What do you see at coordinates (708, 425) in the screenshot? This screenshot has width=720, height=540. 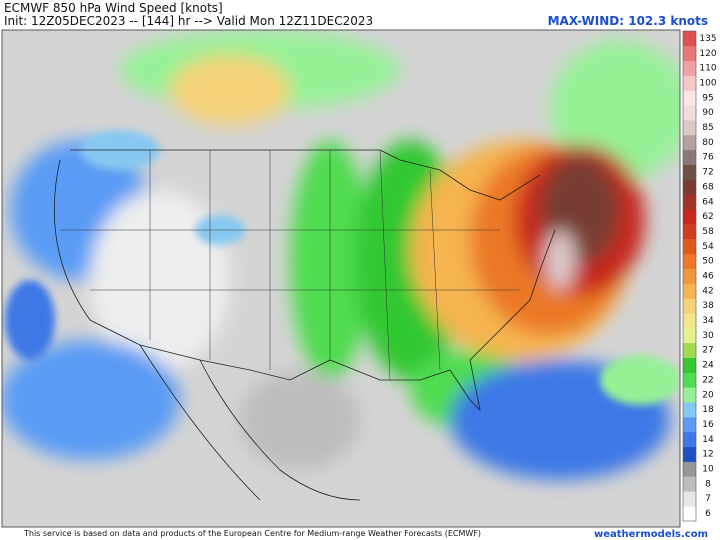 I see `colorbar-label: 16` at bounding box center [708, 425].